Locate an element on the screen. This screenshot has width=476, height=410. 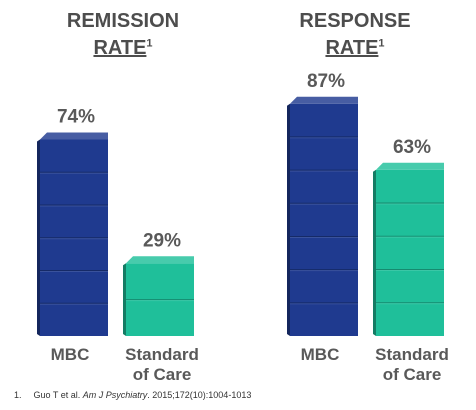
remission-chart-title: REMISSION RATE1 is located at coordinates (123, 35).